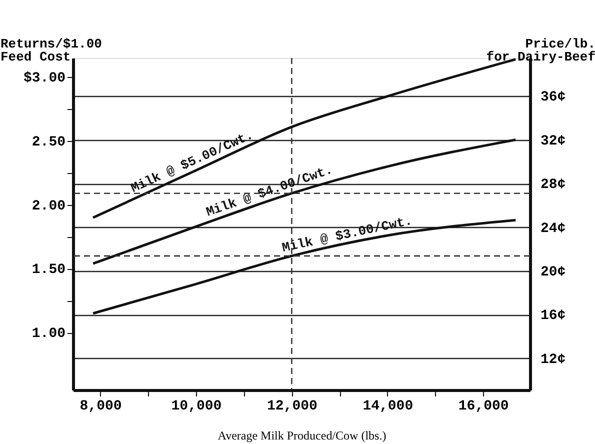 The width and height of the screenshot is (595, 444). What do you see at coordinates (483, 406) in the screenshot?
I see `x-tick-label: 16,000` at bounding box center [483, 406].